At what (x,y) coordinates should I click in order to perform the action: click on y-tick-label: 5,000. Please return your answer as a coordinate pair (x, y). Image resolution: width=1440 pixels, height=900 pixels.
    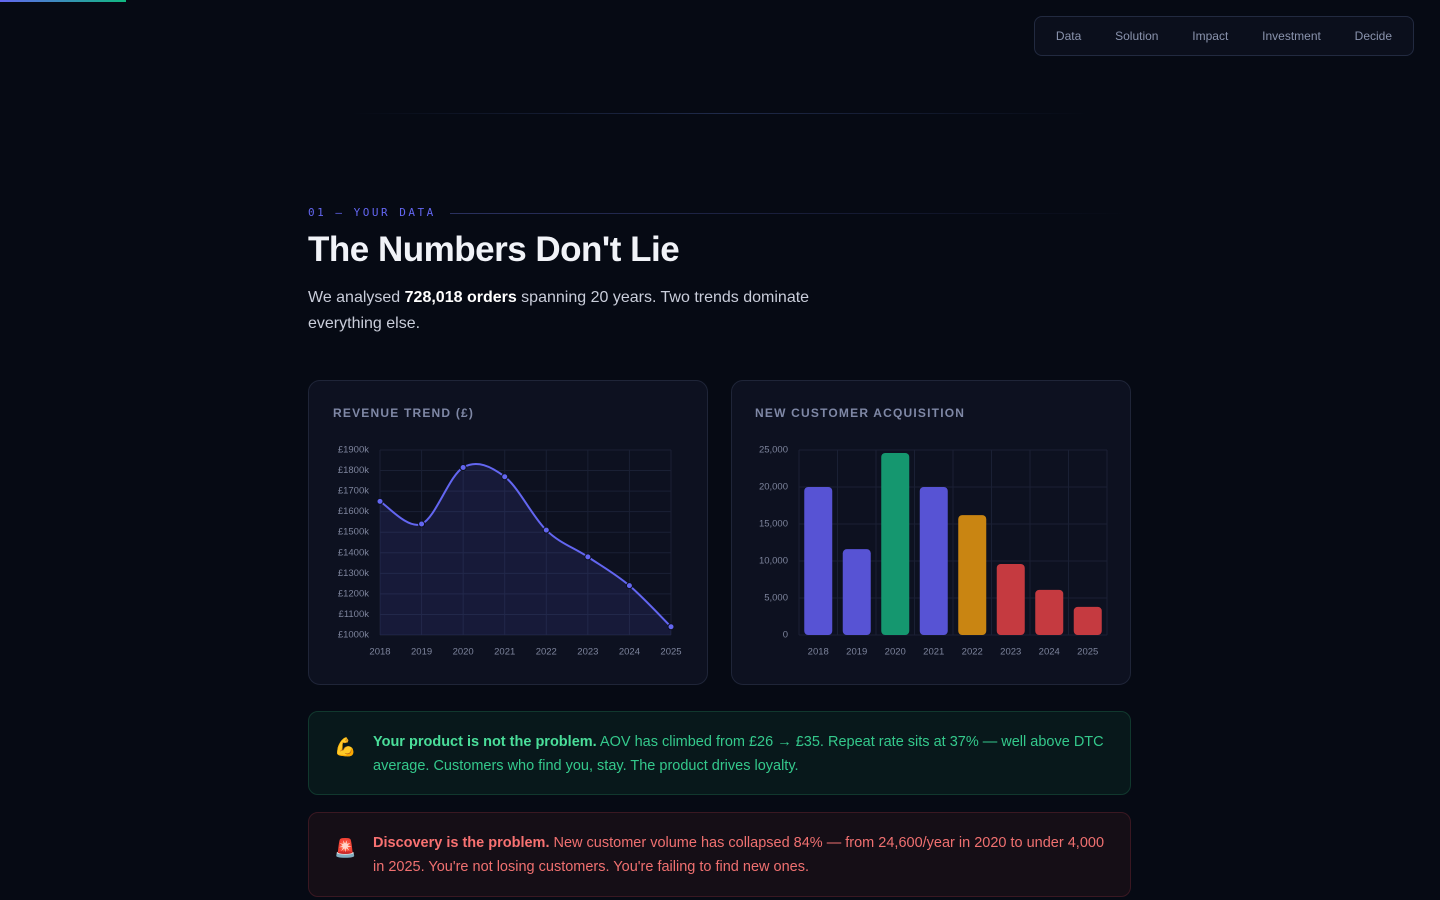
    Looking at the image, I should click on (776, 598).